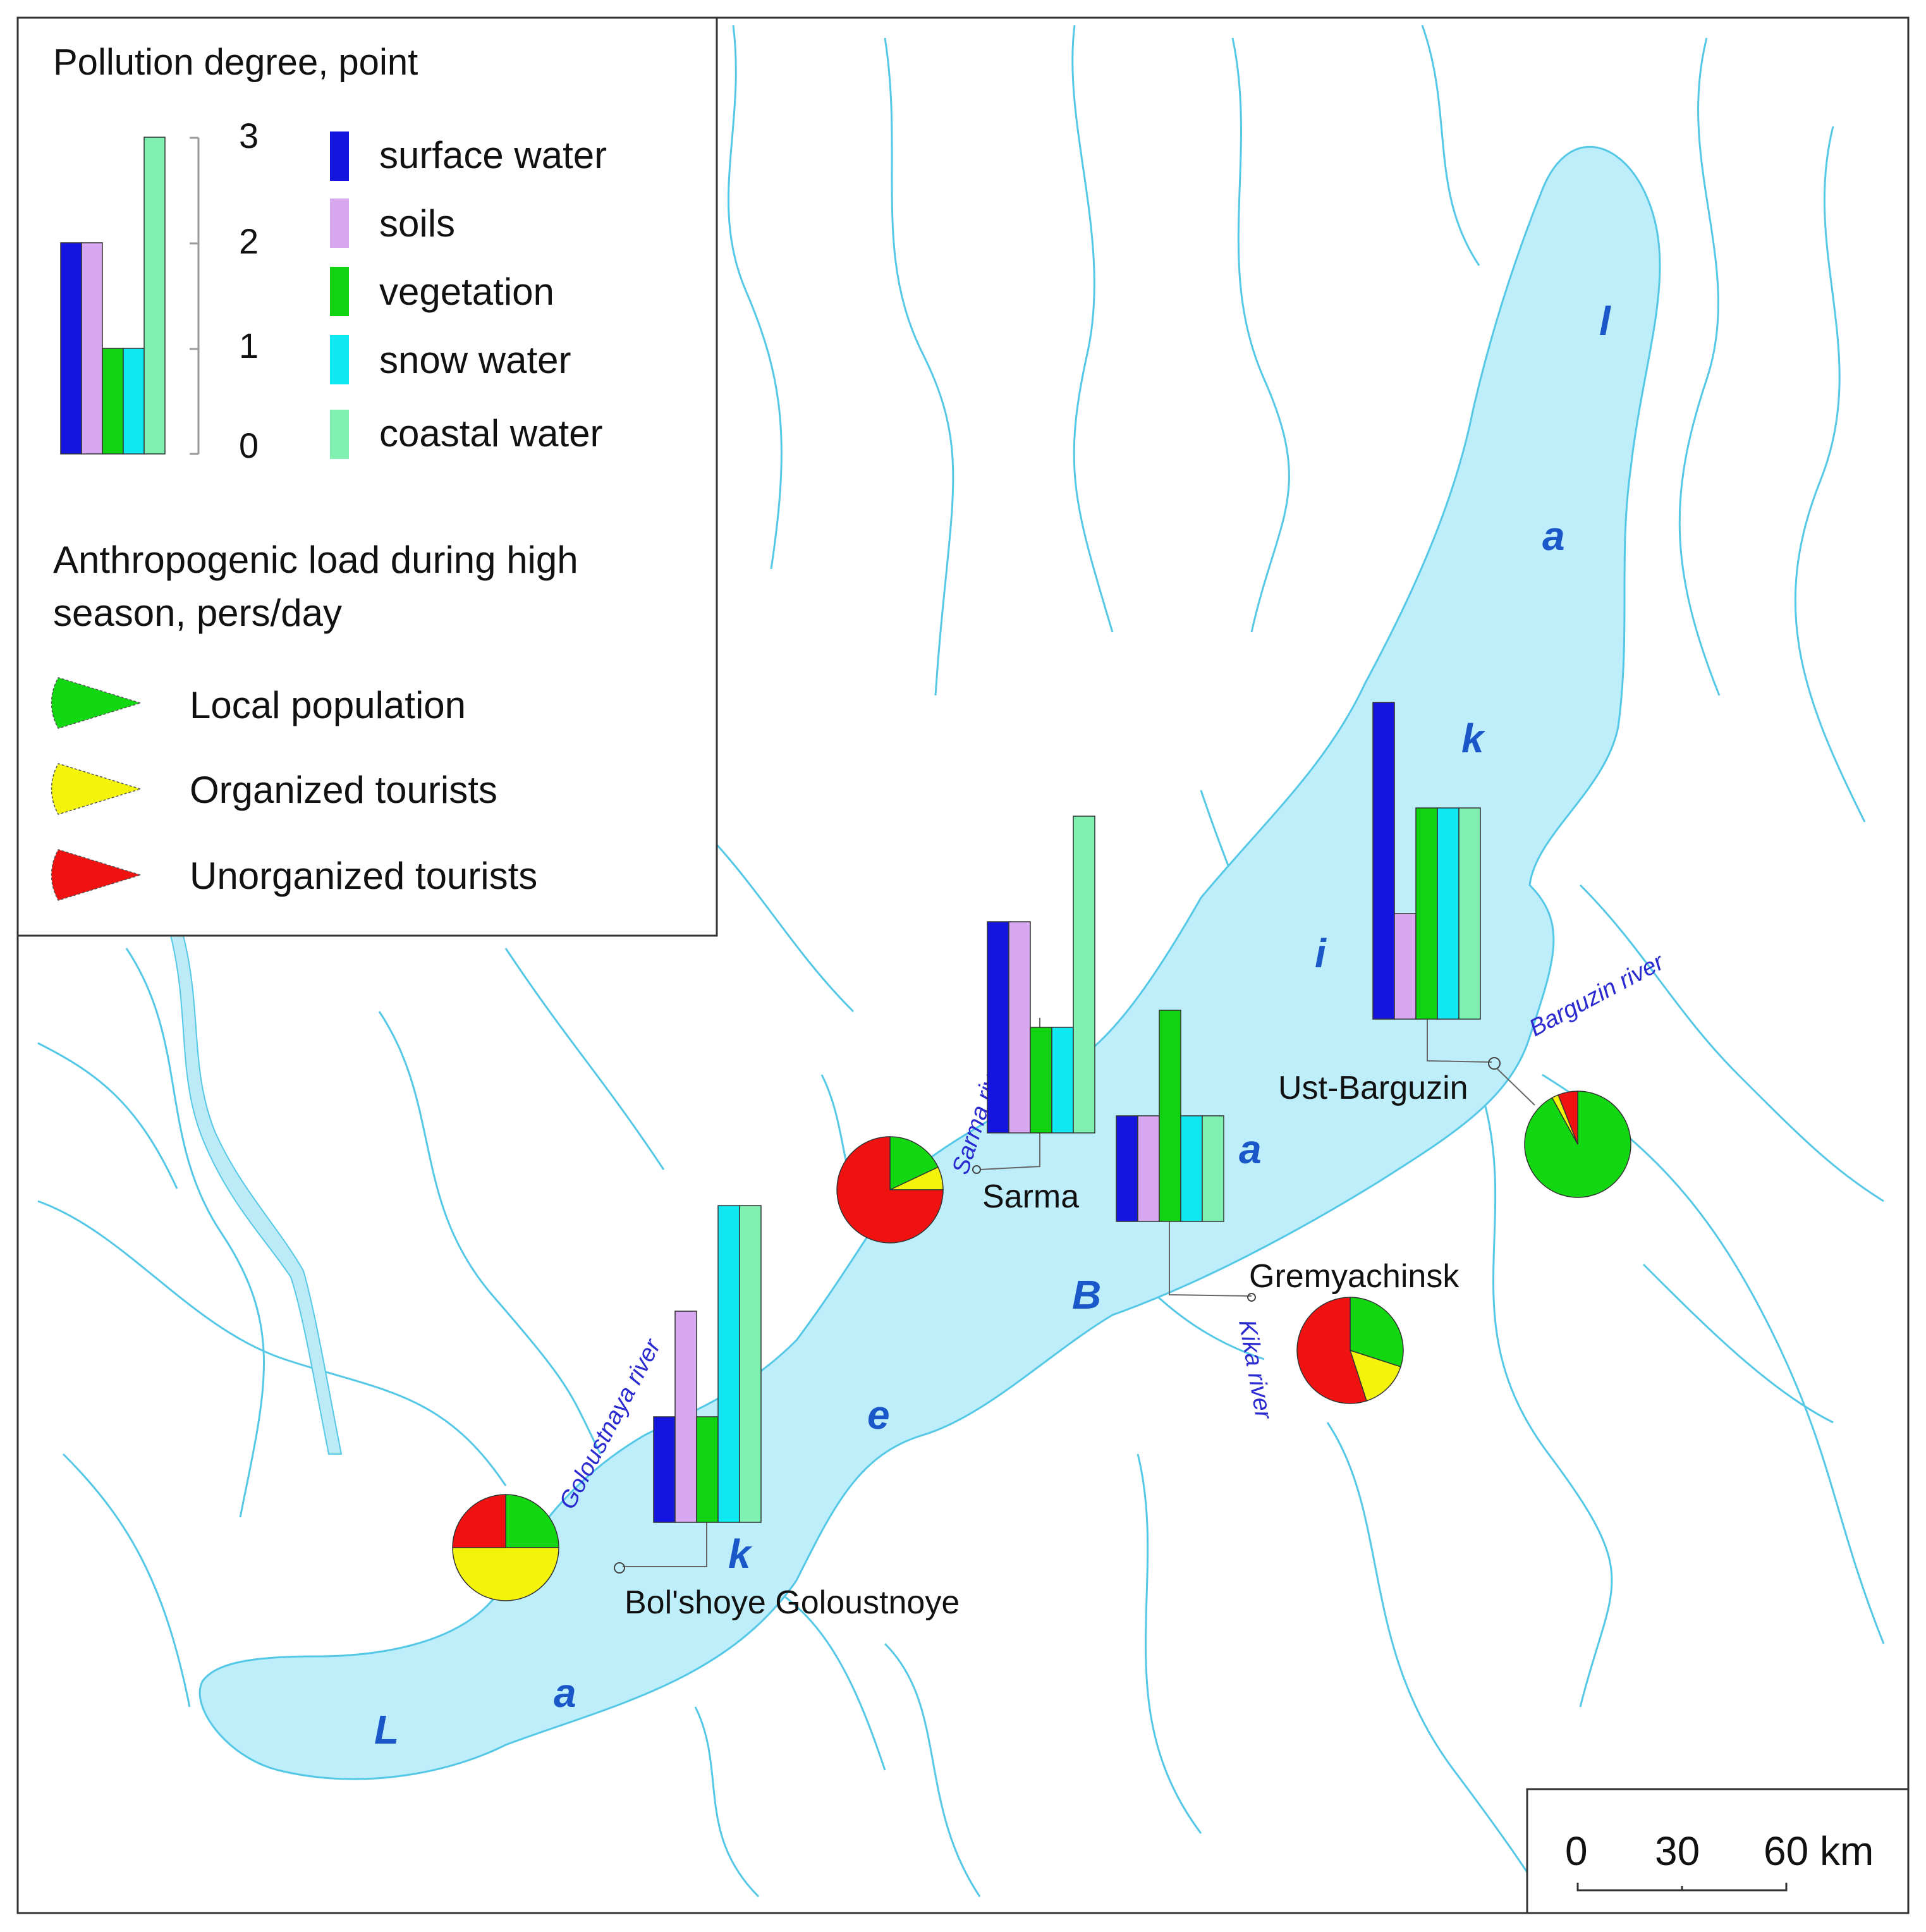 The image size is (1926, 1932). Describe the element at coordinates (363, 876) in the screenshot. I see `legend-label-unorganized-tourists: Unorganized tourists` at that location.